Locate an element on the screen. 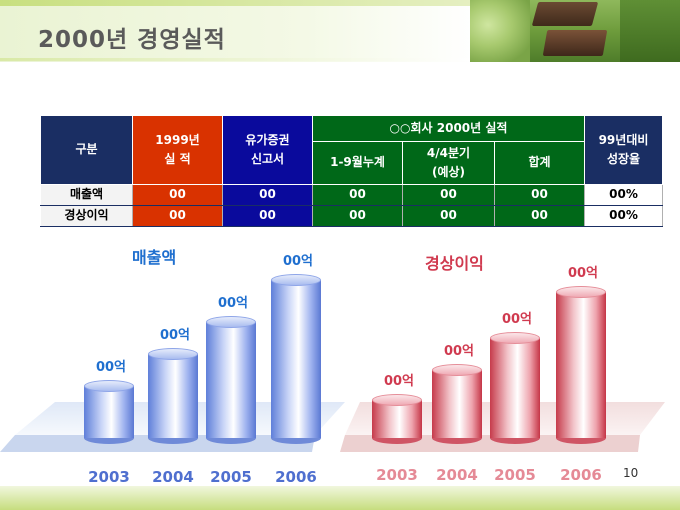  th-growth-line2: 성장율 is located at coordinates (623, 158).